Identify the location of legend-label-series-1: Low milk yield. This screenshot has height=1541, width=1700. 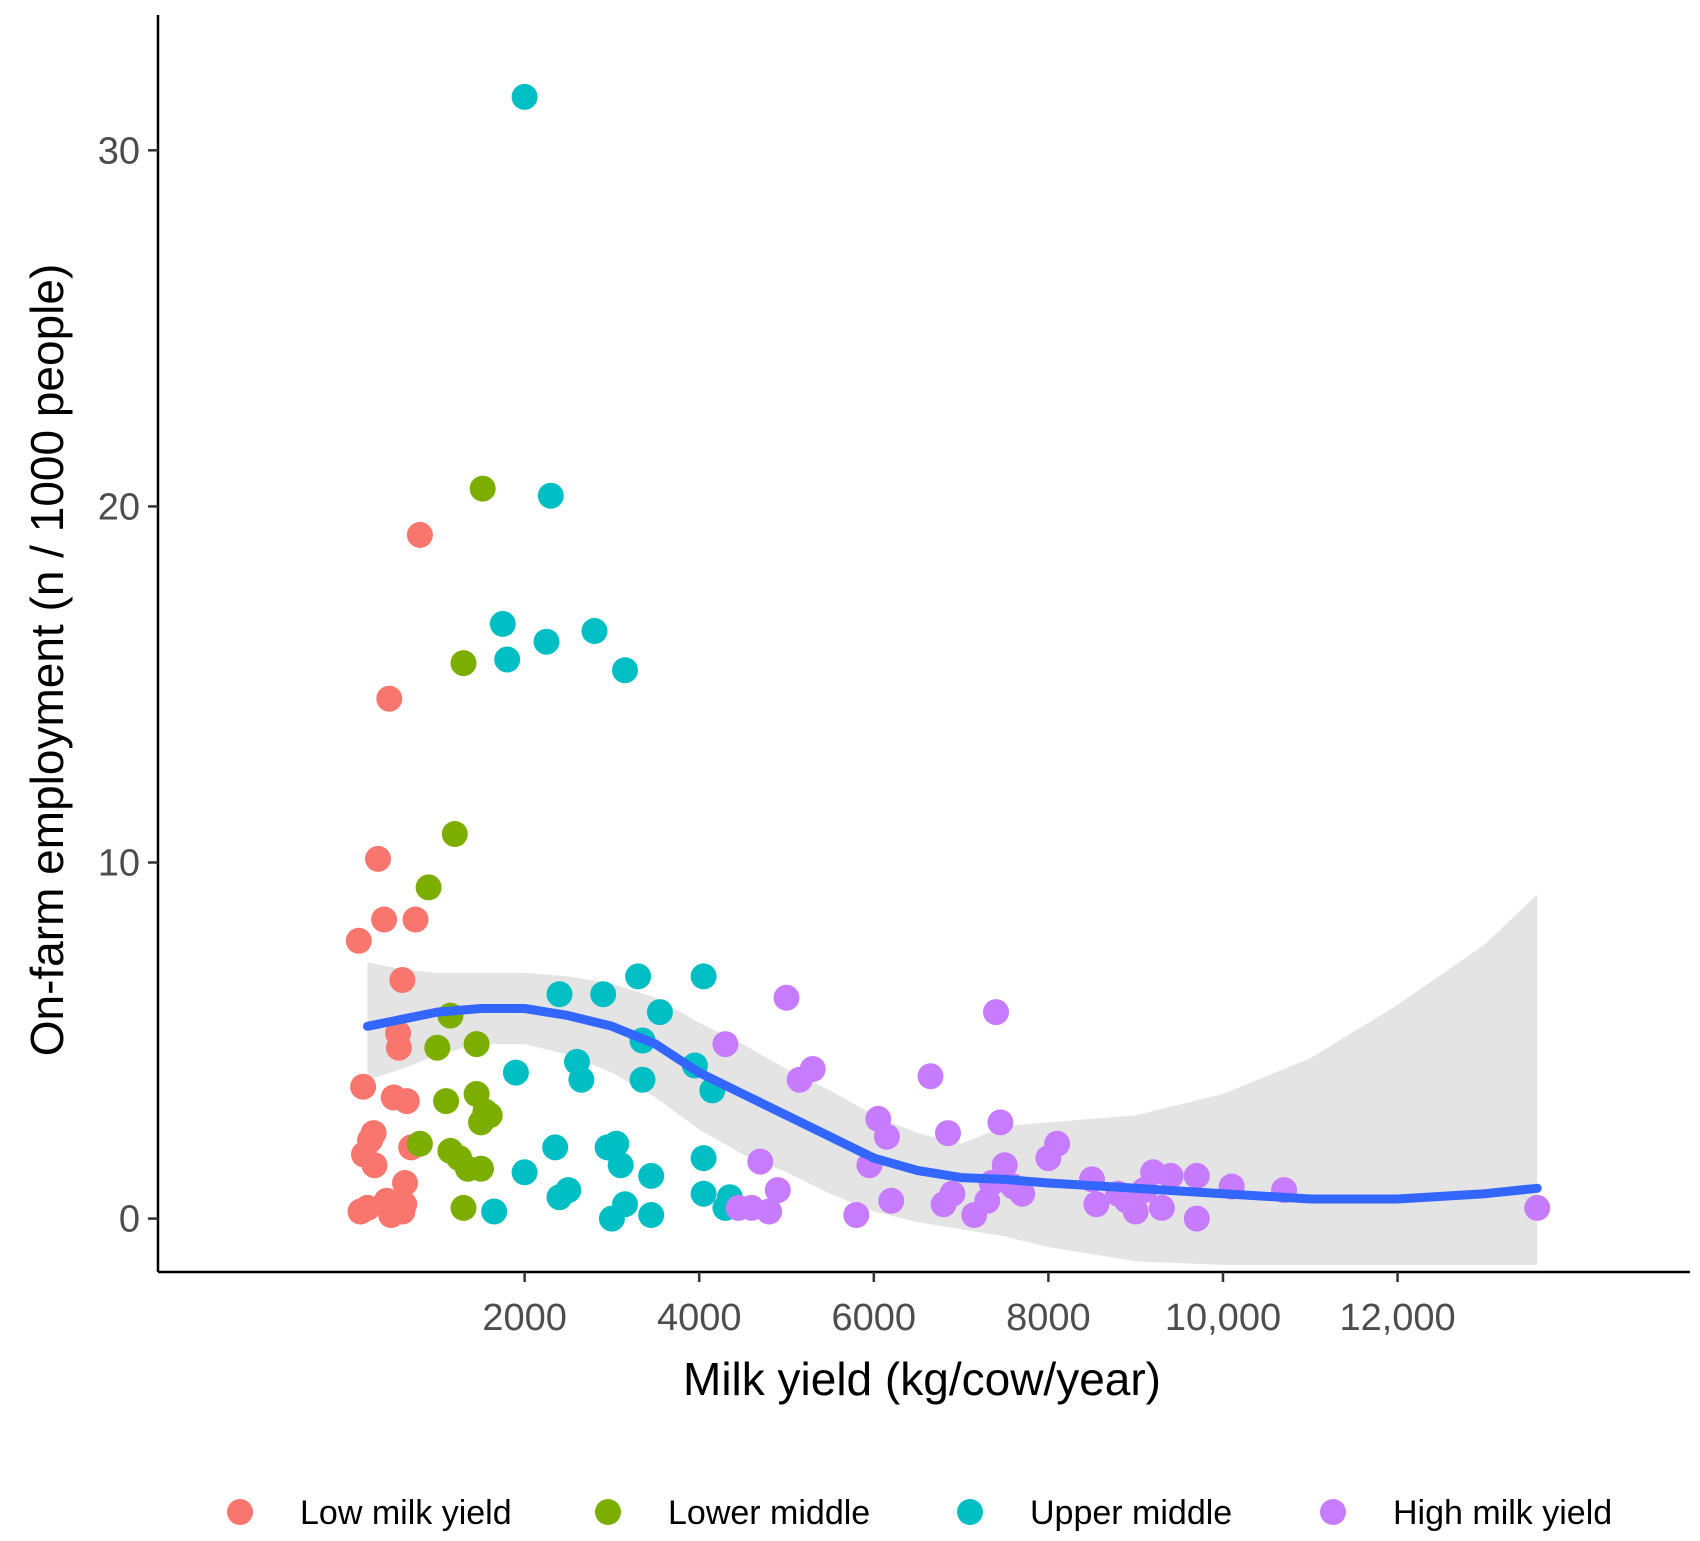
(406, 1513).